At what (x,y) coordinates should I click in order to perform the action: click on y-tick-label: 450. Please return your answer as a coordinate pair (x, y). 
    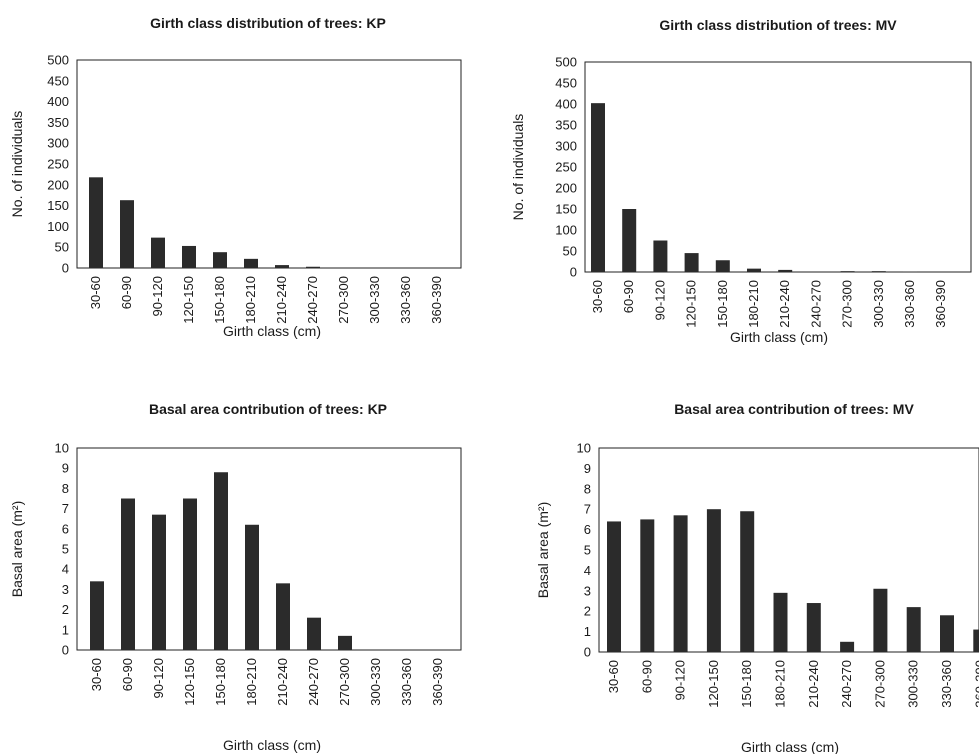
    Looking at the image, I should click on (58, 80).